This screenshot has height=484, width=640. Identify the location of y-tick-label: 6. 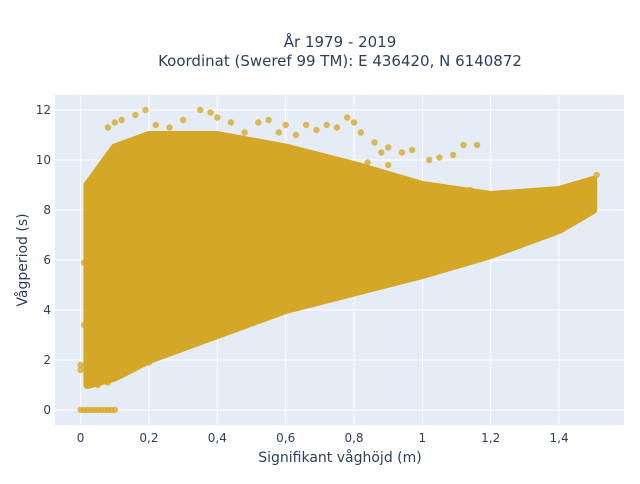
(47, 260).